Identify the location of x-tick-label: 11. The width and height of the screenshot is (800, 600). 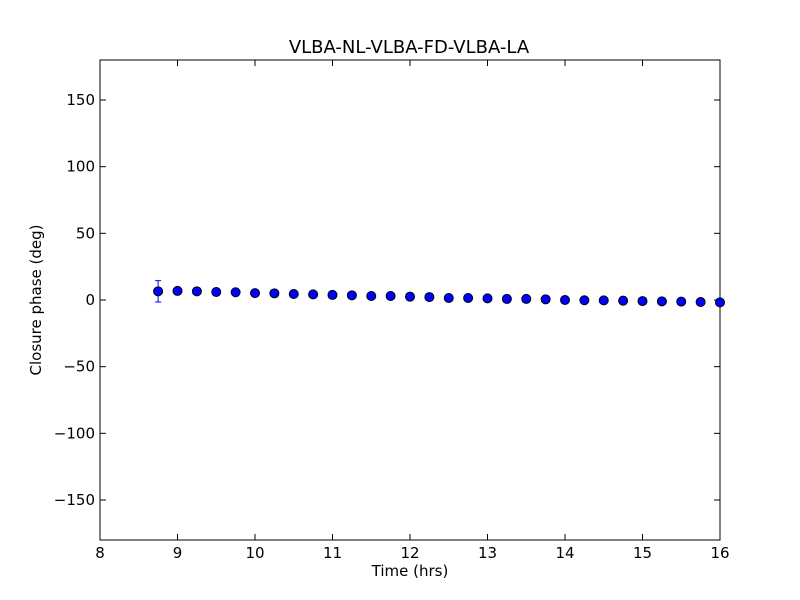
(332, 553).